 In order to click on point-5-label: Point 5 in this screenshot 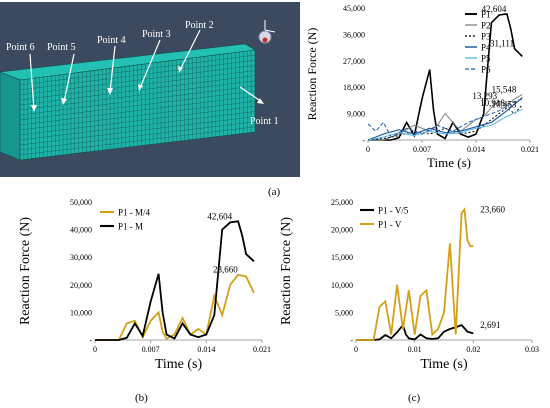, I will do `click(61, 47)`.